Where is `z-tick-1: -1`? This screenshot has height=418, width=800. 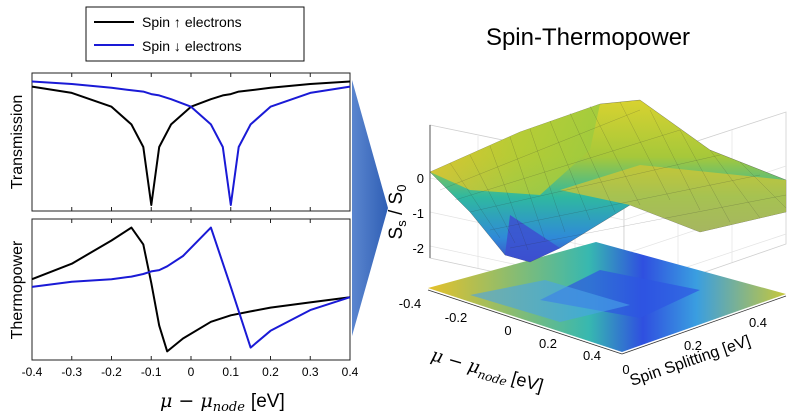
z-tick-1: -1 is located at coordinates (418, 213).